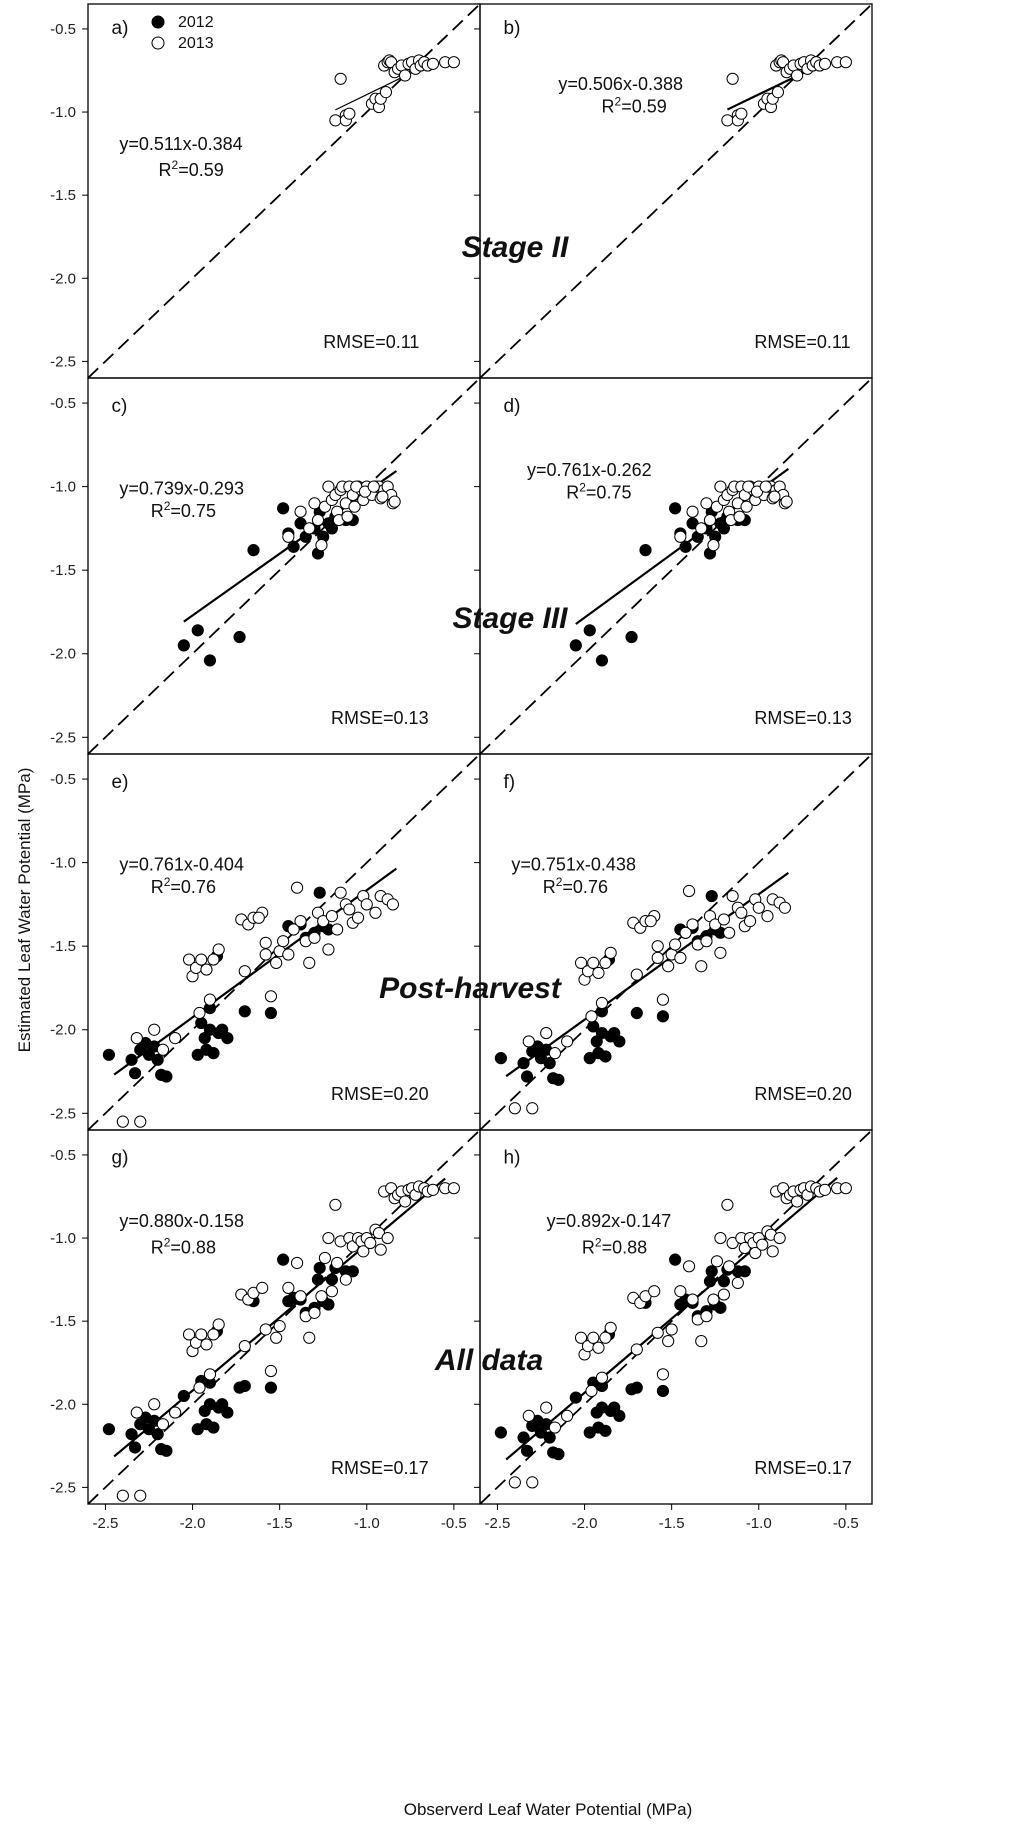 This screenshot has height=1827, width=1024. What do you see at coordinates (24, 910) in the screenshot?
I see `y-axis-title: Estimated Leaf Water Potential (MPa)` at bounding box center [24, 910].